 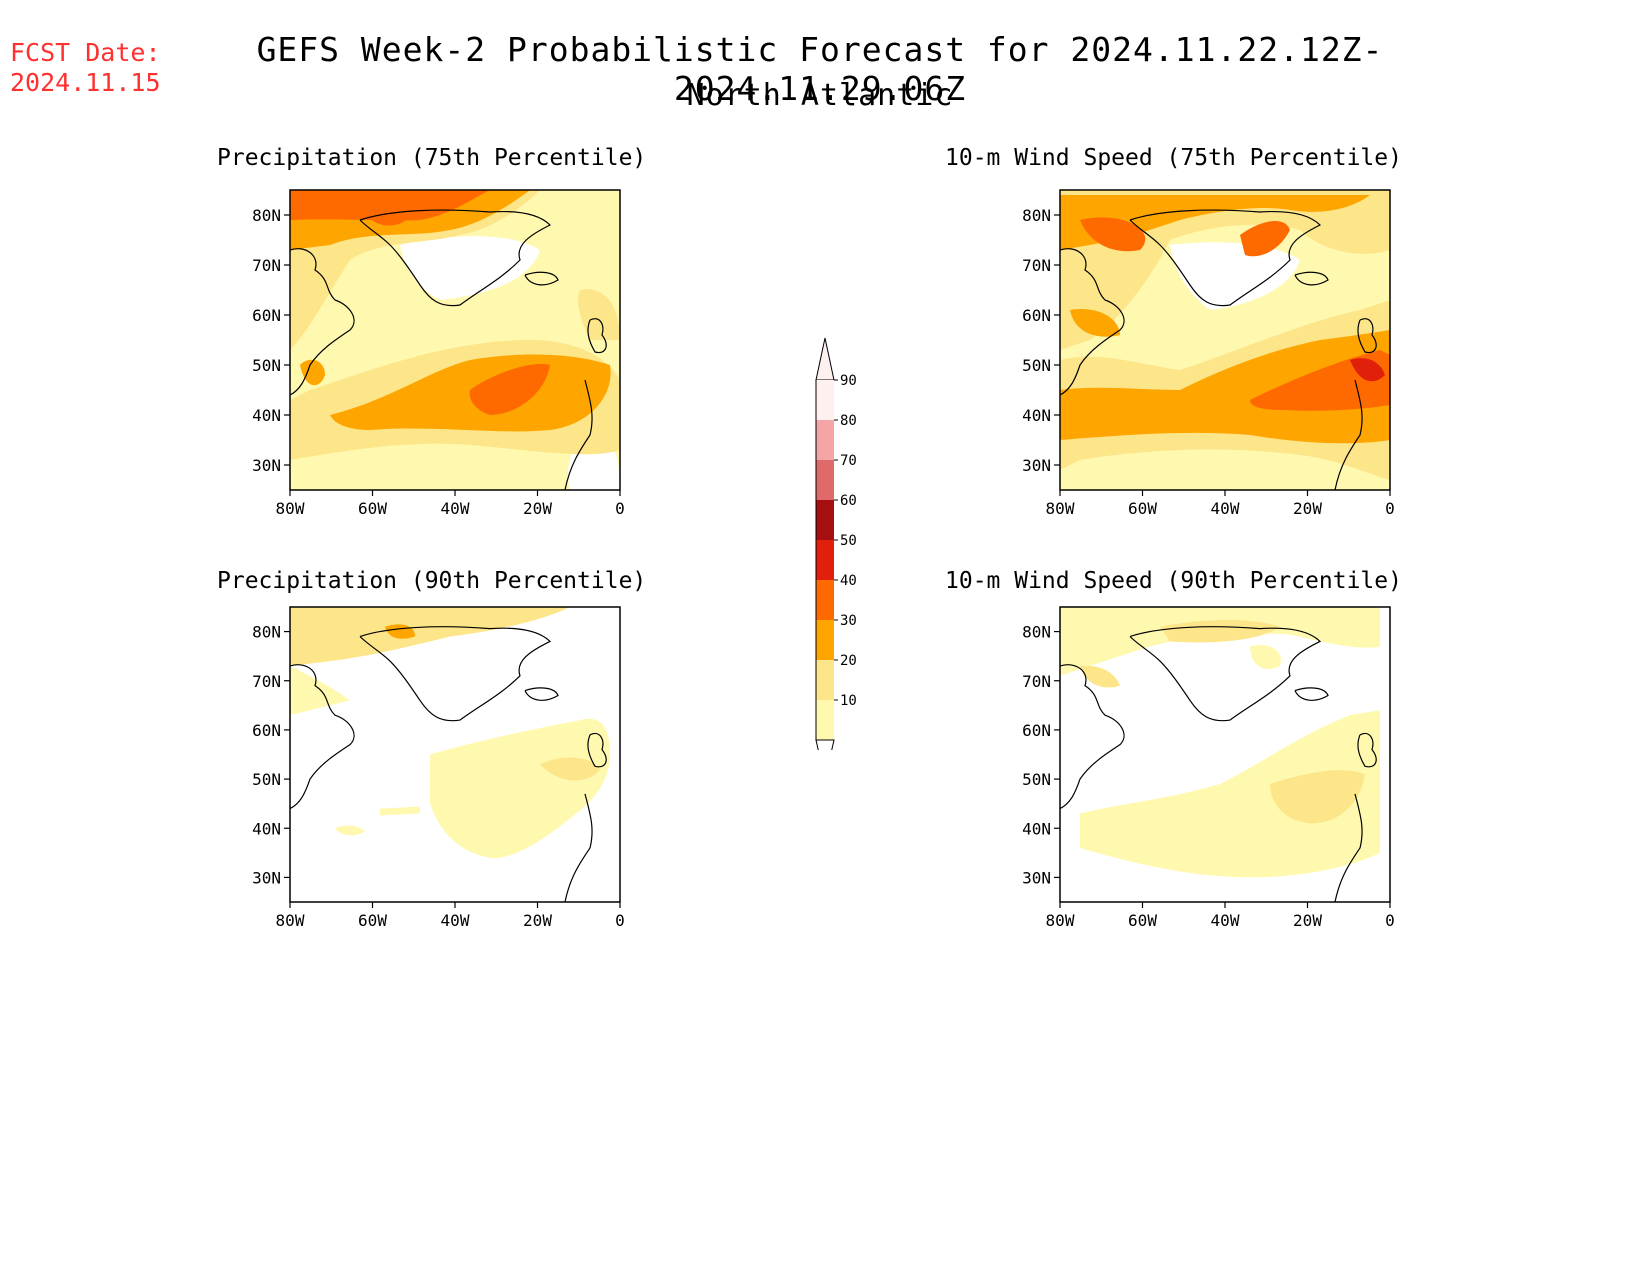 What do you see at coordinates (848, 581) in the screenshot?
I see `colorbar-label: 40` at bounding box center [848, 581].